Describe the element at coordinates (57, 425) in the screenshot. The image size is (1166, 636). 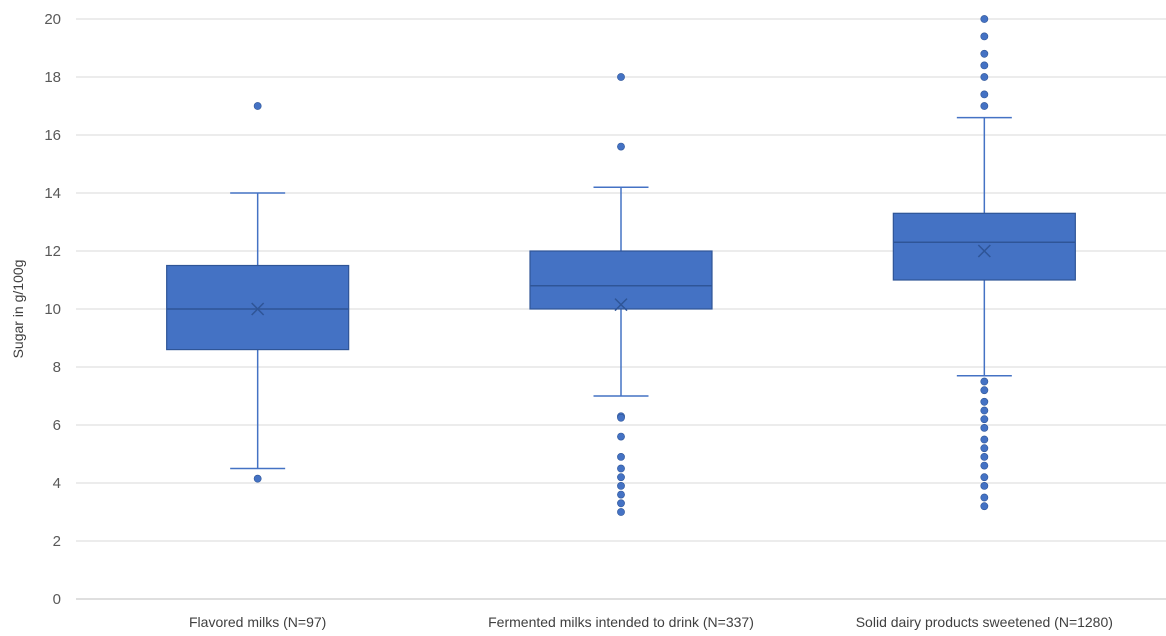
I see `y-tick-label: 6` at that location.